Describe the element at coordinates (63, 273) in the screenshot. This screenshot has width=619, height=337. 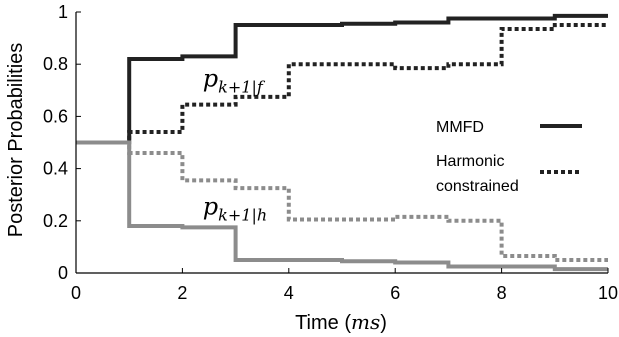
I see `y-tick-label: 0` at that location.